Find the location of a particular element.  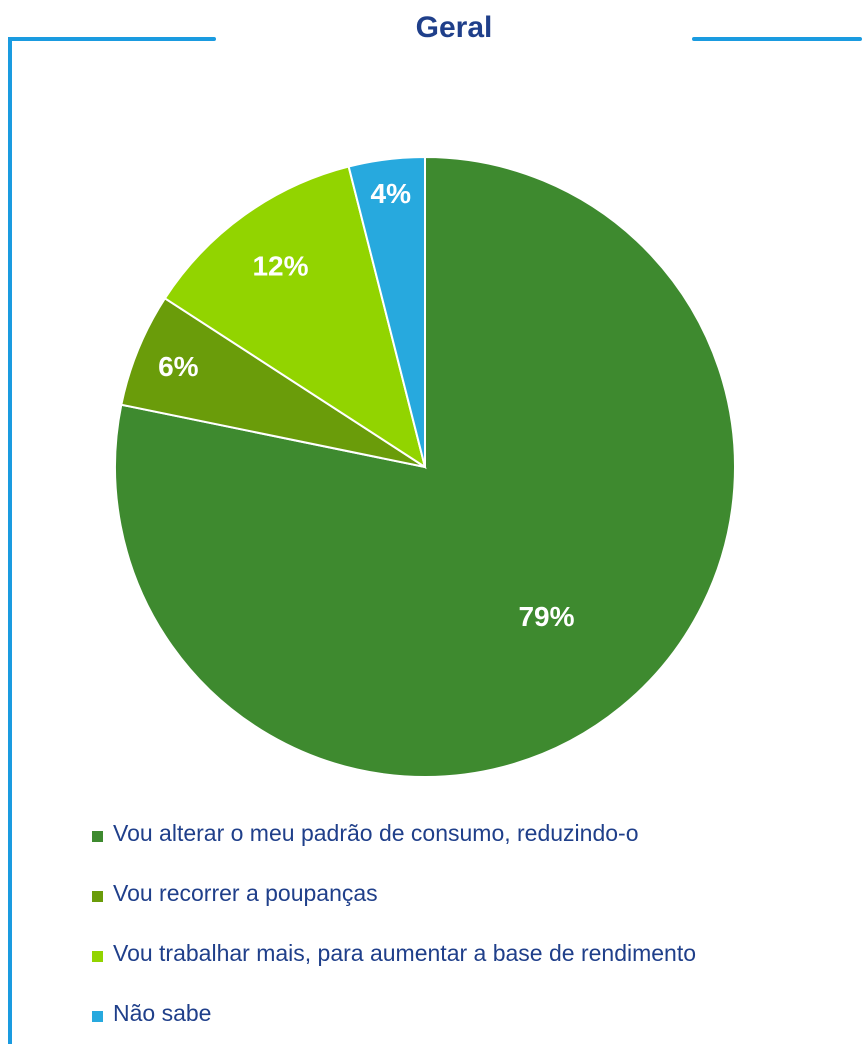

frame-line-left-top is located at coordinates (112, 39).